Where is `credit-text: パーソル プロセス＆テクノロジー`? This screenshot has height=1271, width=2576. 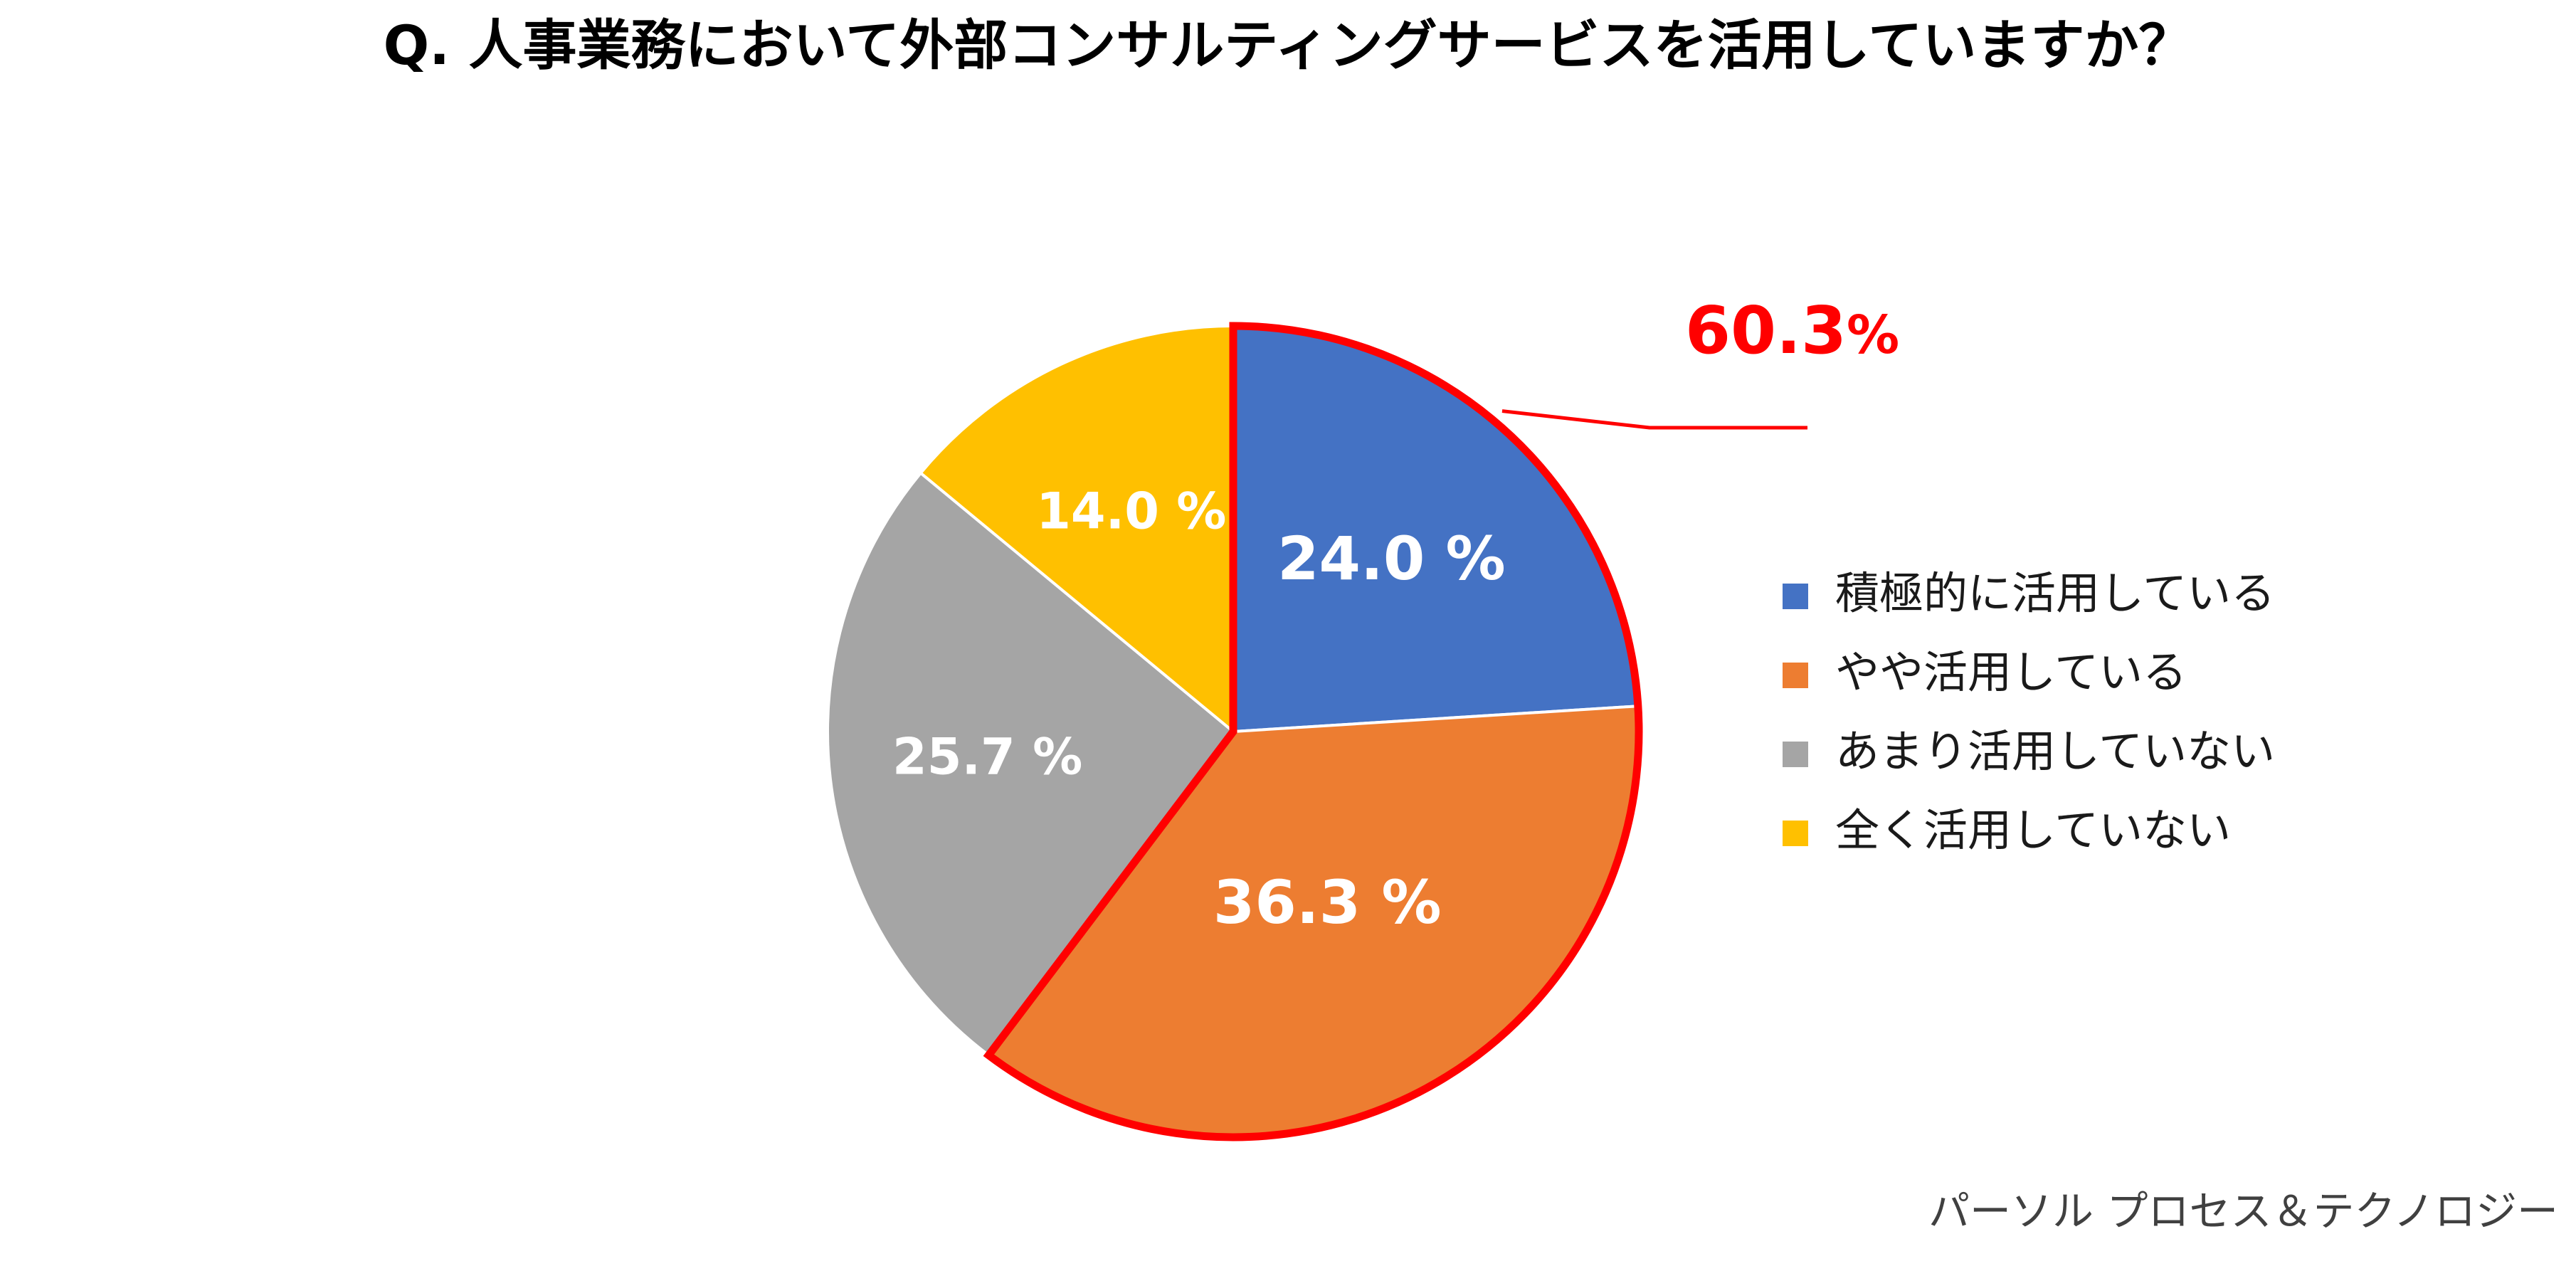 credit-text: パーソル プロセス＆テクノロジー is located at coordinates (2243, 1211).